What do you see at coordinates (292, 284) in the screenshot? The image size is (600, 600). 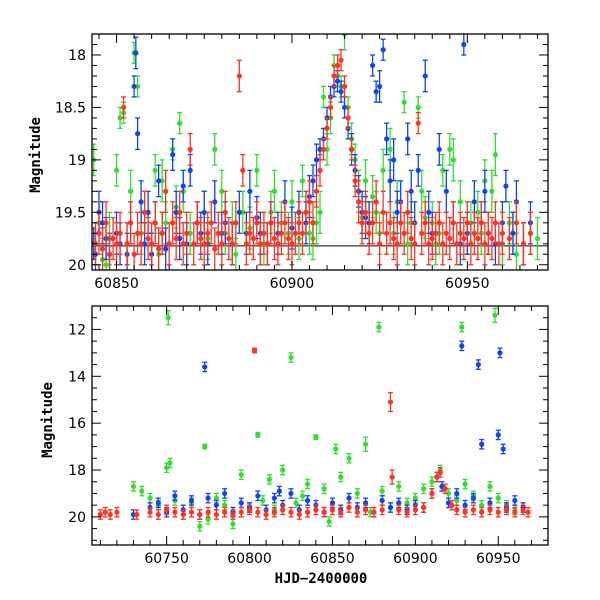 I see `top-x-tick-label: 60900` at bounding box center [292, 284].